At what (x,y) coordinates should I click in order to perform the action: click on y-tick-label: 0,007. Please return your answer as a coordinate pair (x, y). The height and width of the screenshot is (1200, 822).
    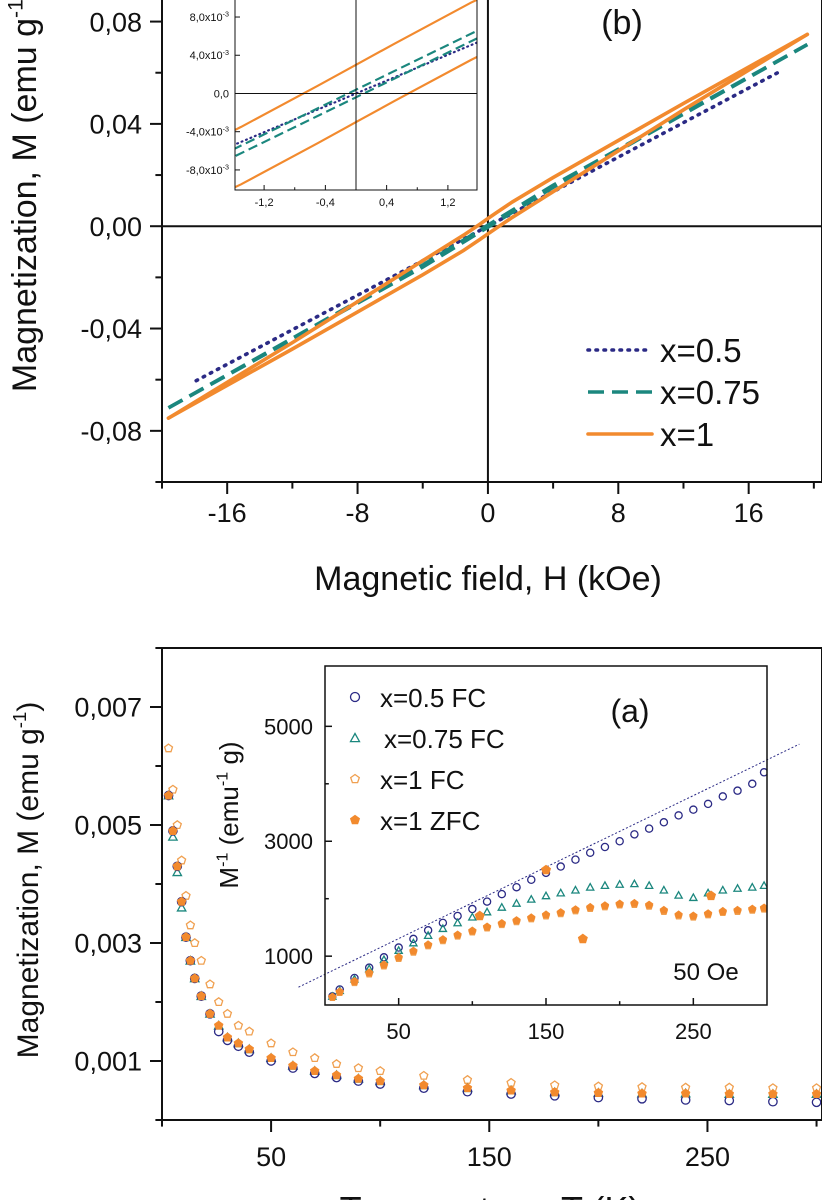
    Looking at the image, I should click on (108, 708).